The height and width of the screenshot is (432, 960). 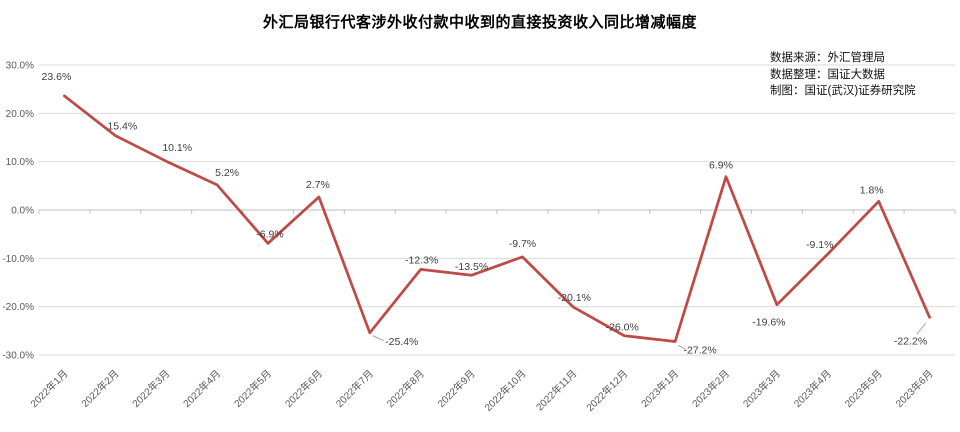 What do you see at coordinates (18, 355) in the screenshot?
I see `y-axis-label: -30.0%` at bounding box center [18, 355].